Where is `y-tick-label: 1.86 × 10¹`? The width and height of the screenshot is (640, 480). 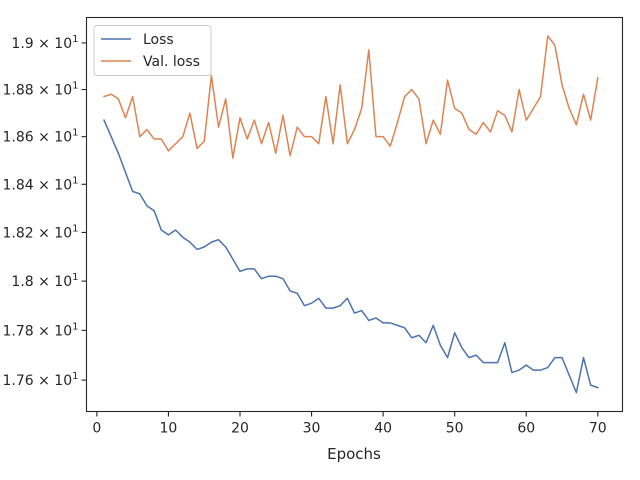
y-tick-label: 1.86 × 10¹ is located at coordinates (41, 137).